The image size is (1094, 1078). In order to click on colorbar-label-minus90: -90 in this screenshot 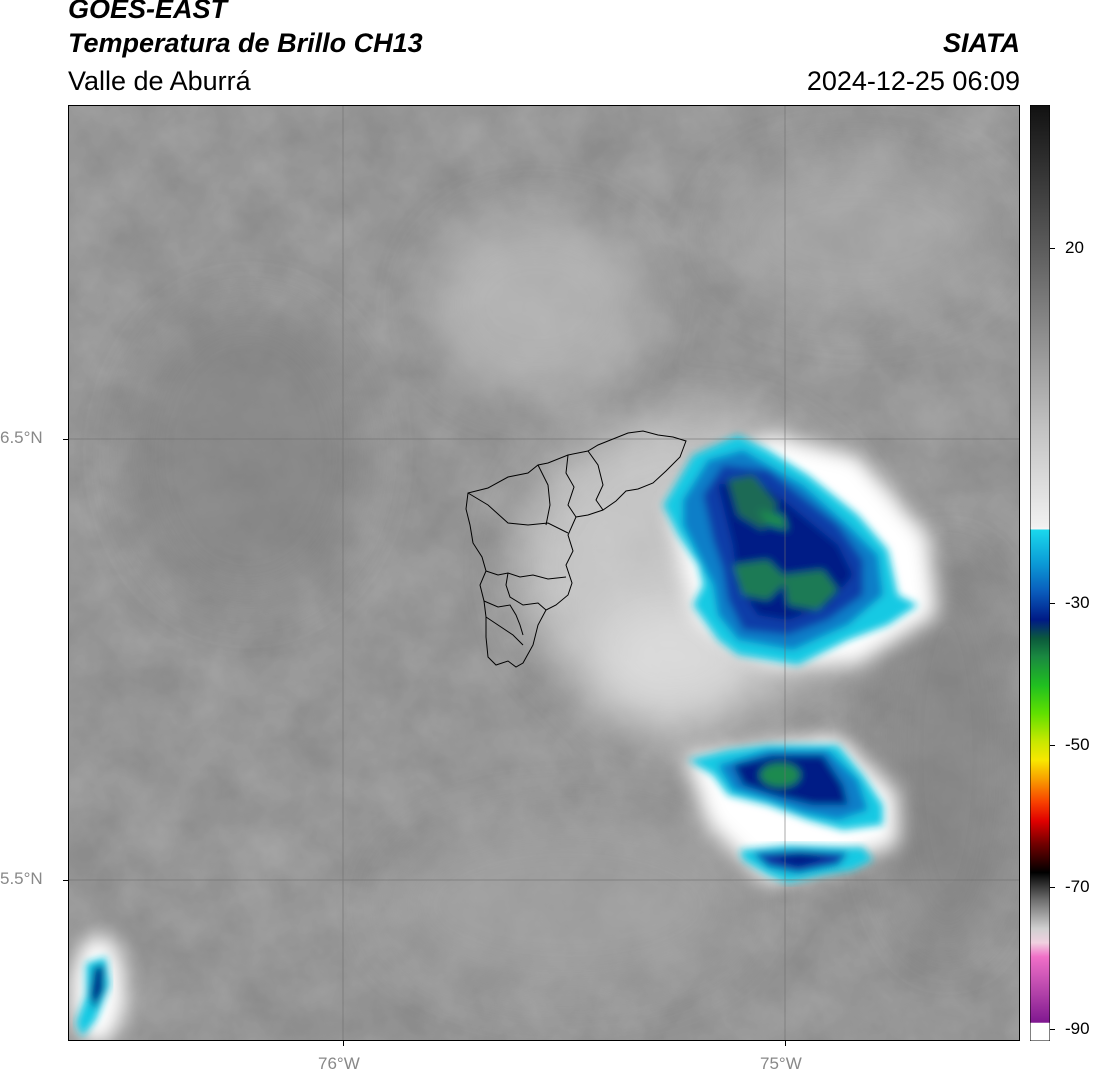, I will do `click(1077, 1028)`.